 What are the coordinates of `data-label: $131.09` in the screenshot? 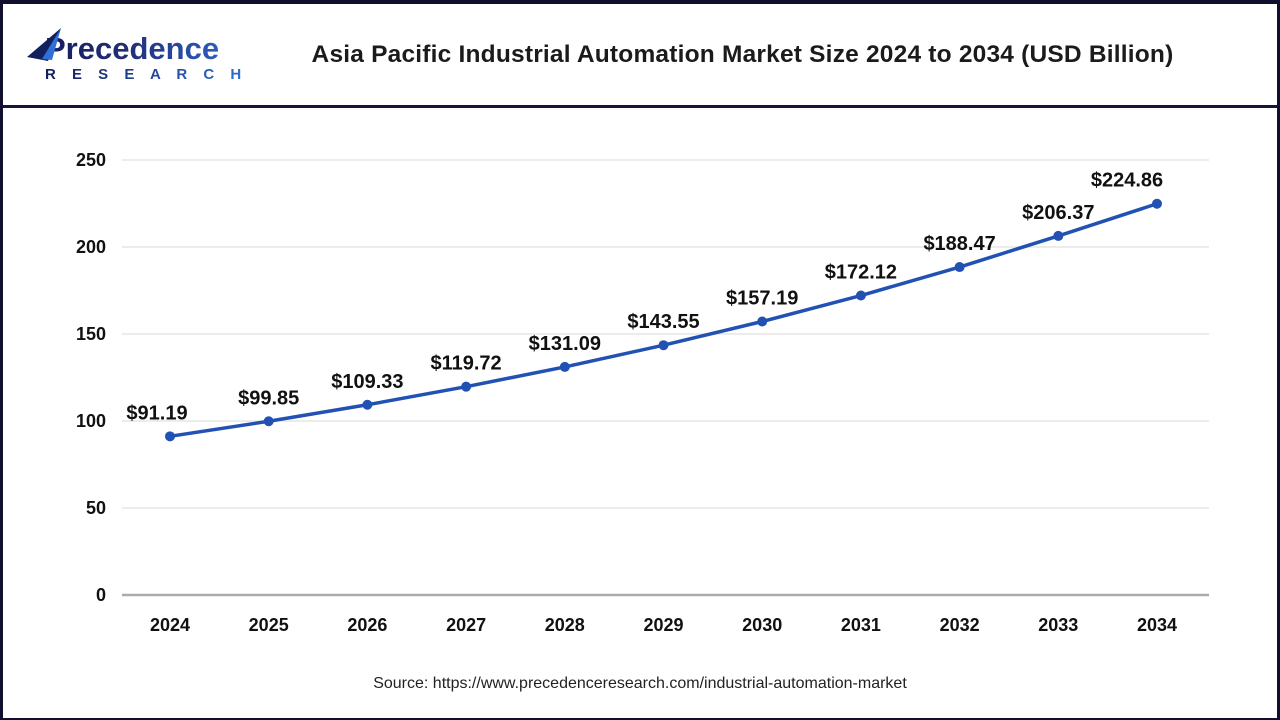 It's located at (565, 344).